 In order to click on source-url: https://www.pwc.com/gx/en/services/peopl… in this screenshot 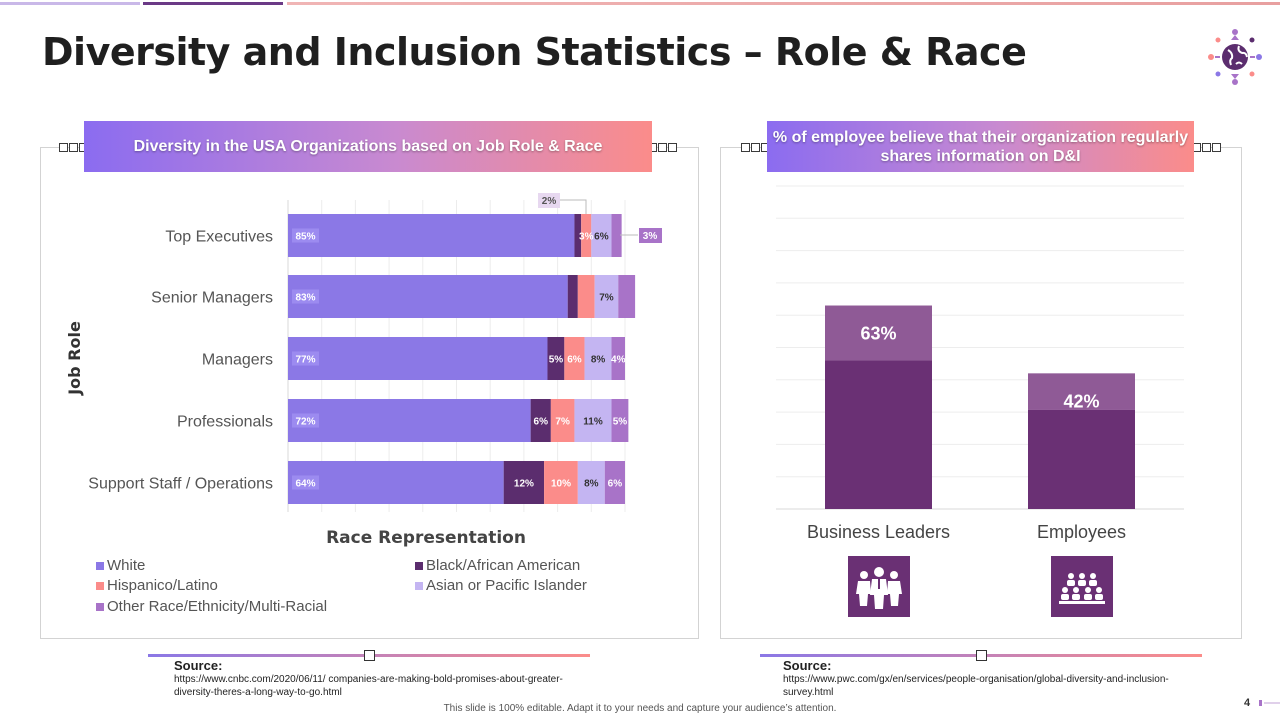, I will do `click(976, 686)`.